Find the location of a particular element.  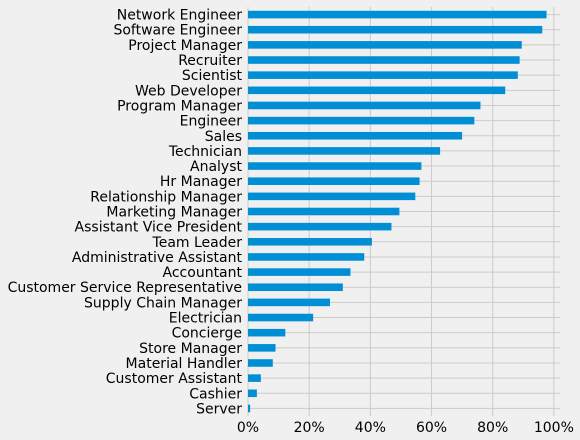

x-tick-label: 60% is located at coordinates (431, 428).